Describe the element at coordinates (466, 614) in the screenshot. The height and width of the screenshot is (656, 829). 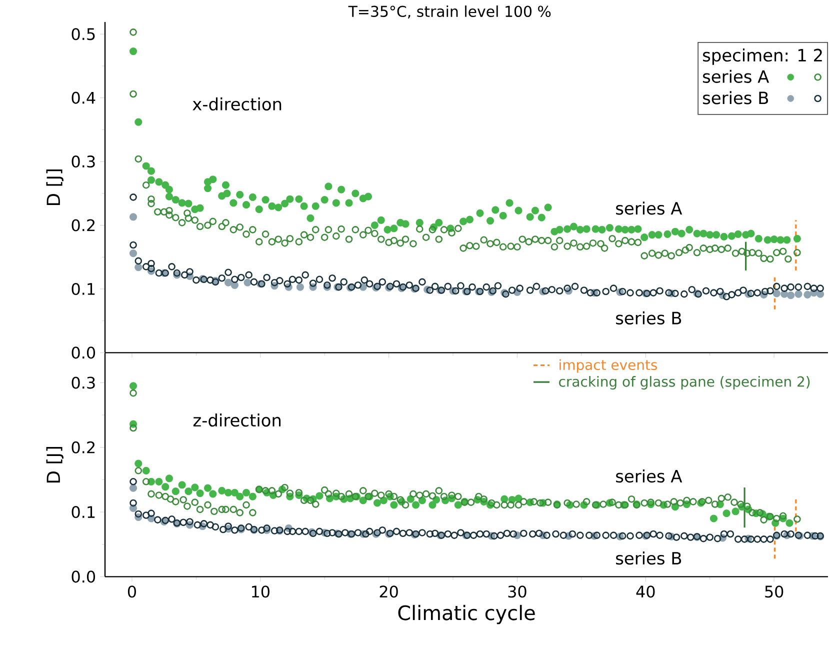
I see `x-axis-title: Climatic cycle` at that location.